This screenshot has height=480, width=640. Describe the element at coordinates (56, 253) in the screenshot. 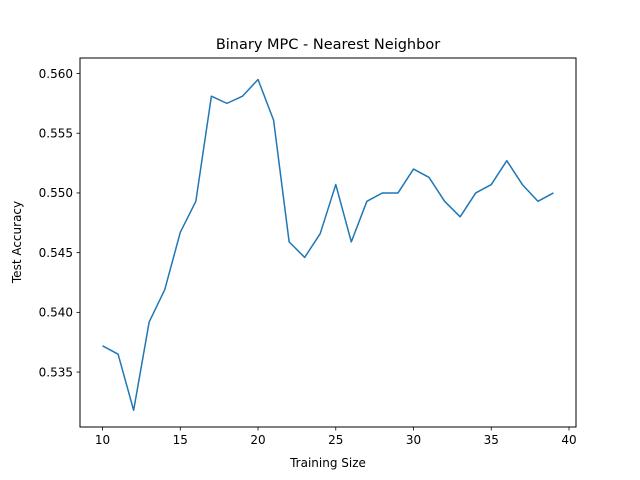

I see `y-tick-label: 0.545` at that location.